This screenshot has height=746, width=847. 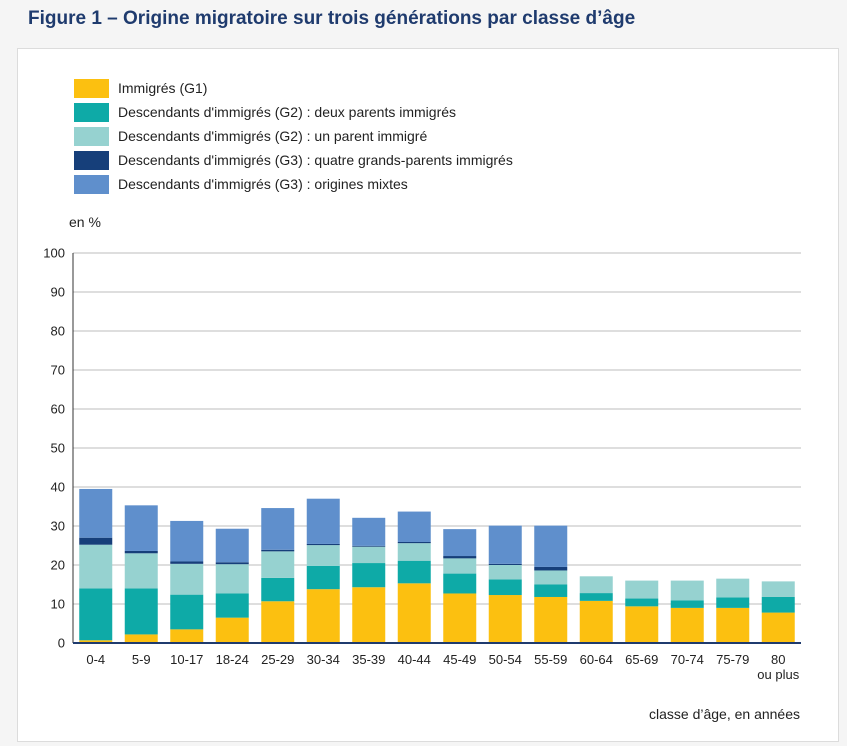 What do you see at coordinates (724, 714) in the screenshot?
I see `x-axis-label: classe d’âge, en années` at bounding box center [724, 714].